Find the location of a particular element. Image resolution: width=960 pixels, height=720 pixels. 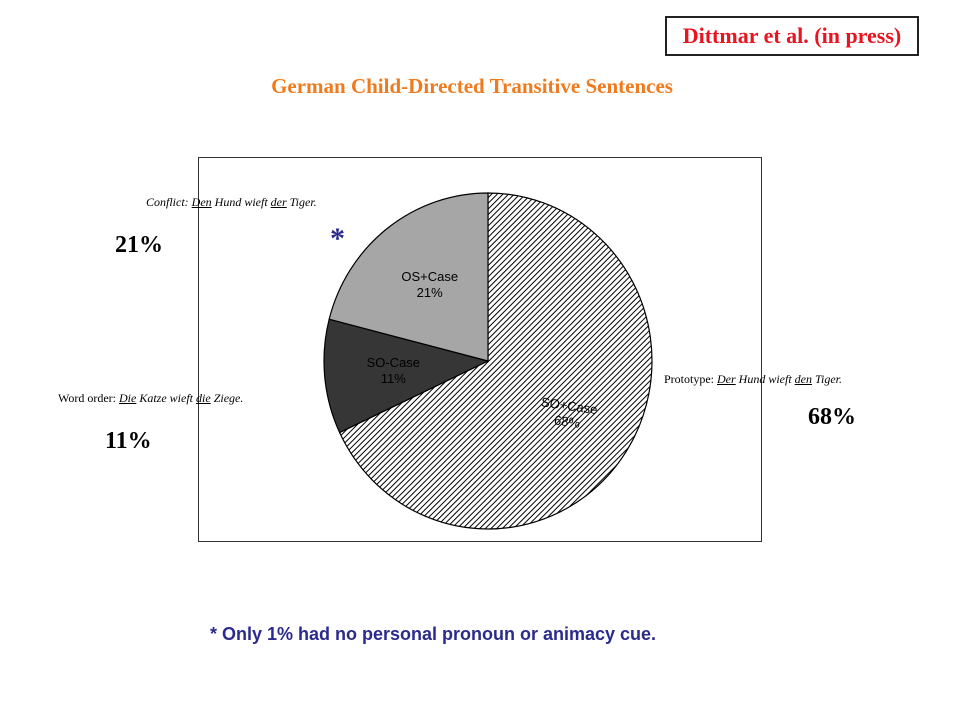

conflict-mid-1: Hund wieft is located at coordinates (241, 202).